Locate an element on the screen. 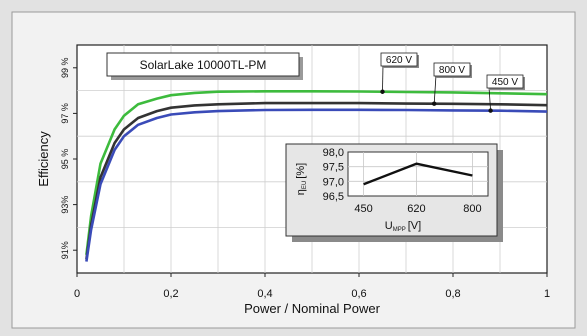 The image size is (587, 336). x-tick-label: 0 is located at coordinates (77, 294).